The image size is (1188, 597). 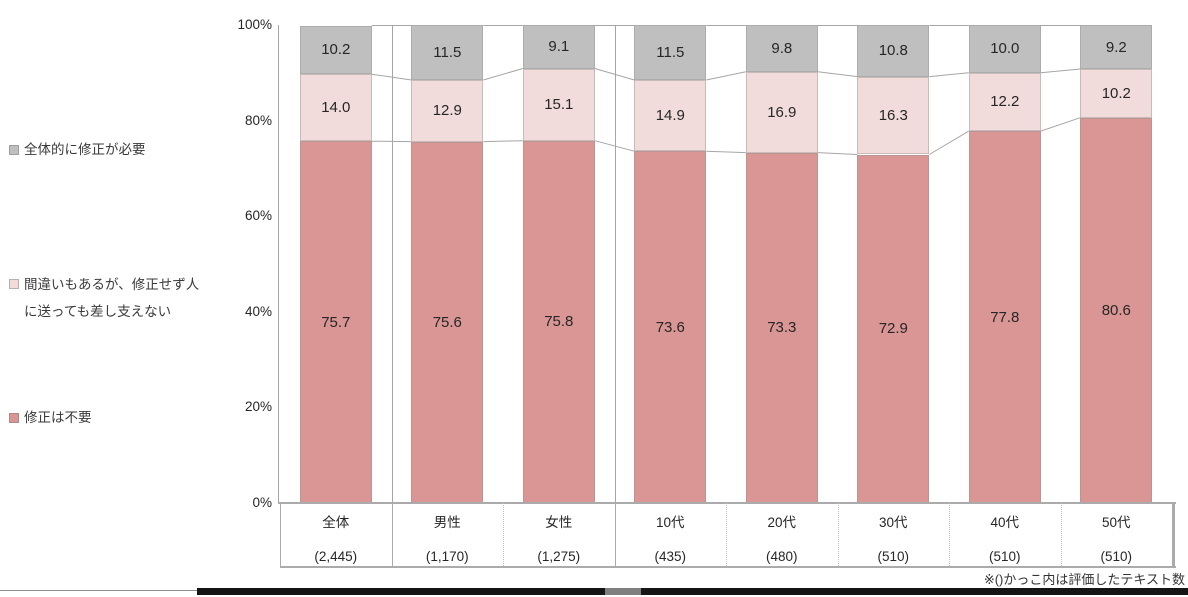 What do you see at coordinates (692, 591) in the screenshot?
I see `window-bottom-edge` at bounding box center [692, 591].